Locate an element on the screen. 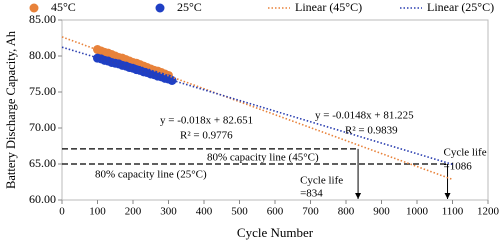 This screenshot has width=500, height=242. point is located at coordinates (172, 80).